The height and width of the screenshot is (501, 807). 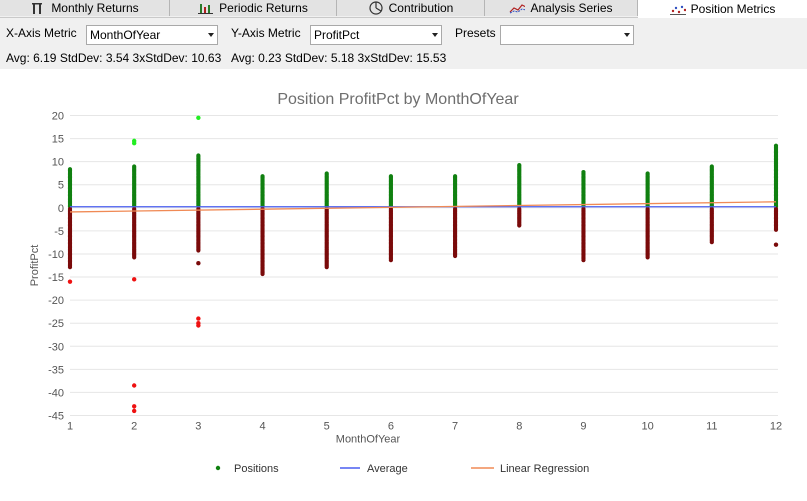 I want to click on scatter-dots-icon, so click(x=677, y=9).